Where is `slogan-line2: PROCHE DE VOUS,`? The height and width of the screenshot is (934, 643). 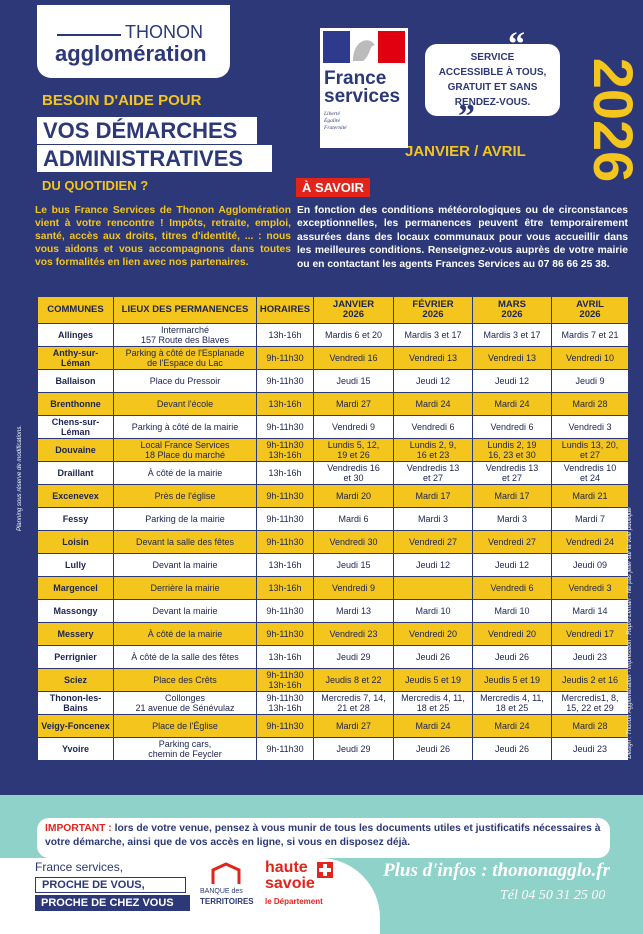
slogan-line2: PROCHE DE VOUS, is located at coordinates (110, 885).